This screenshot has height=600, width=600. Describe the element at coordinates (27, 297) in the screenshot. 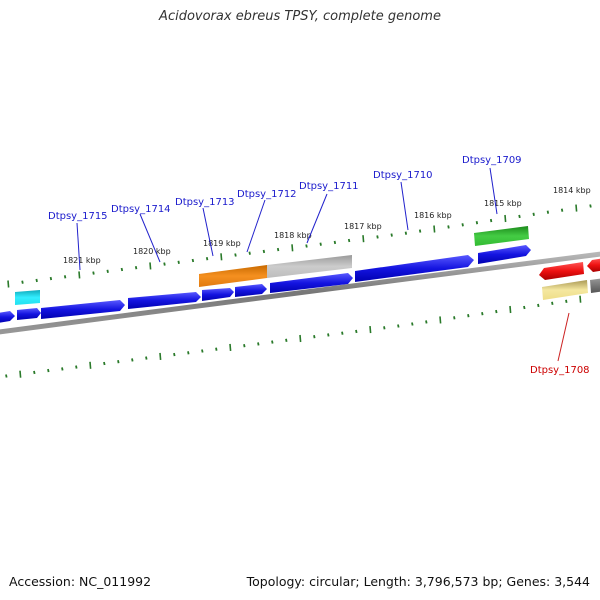

I see `cds-feature-cyan` at that location.